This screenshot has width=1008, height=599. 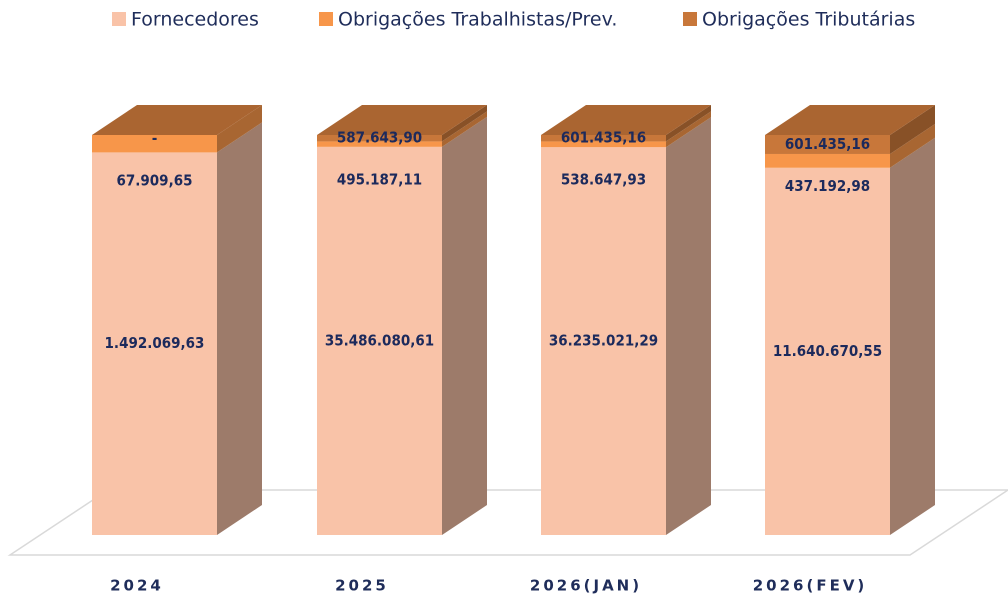 What do you see at coordinates (137, 586) in the screenshot?
I see `x-tick-label: 2024` at bounding box center [137, 586].